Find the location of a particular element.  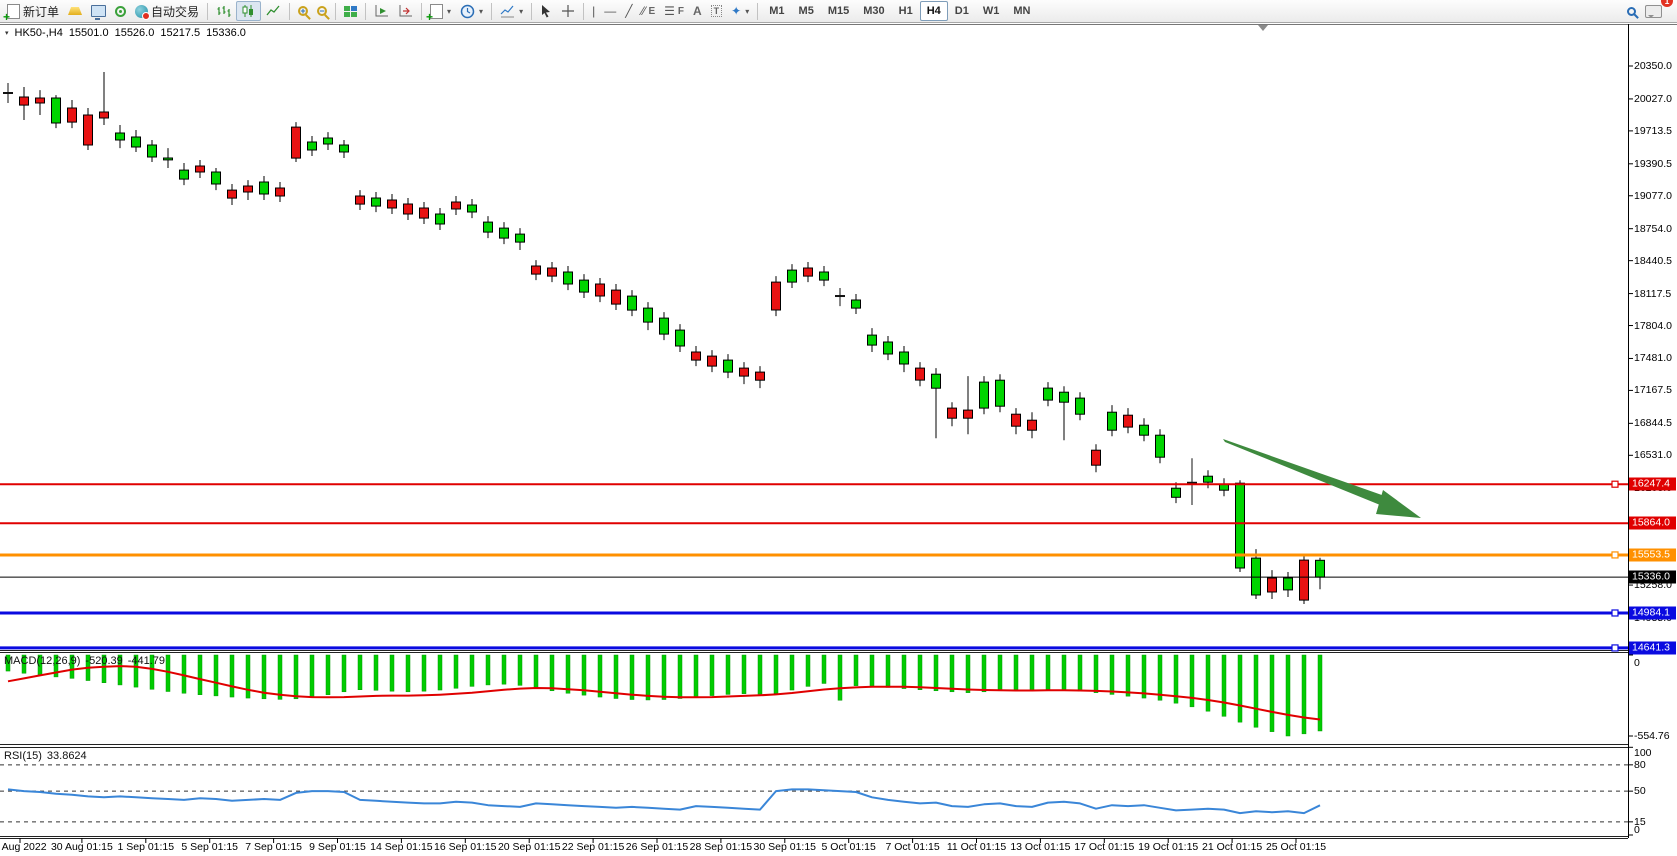

text-button: A is located at coordinates (697, 11).